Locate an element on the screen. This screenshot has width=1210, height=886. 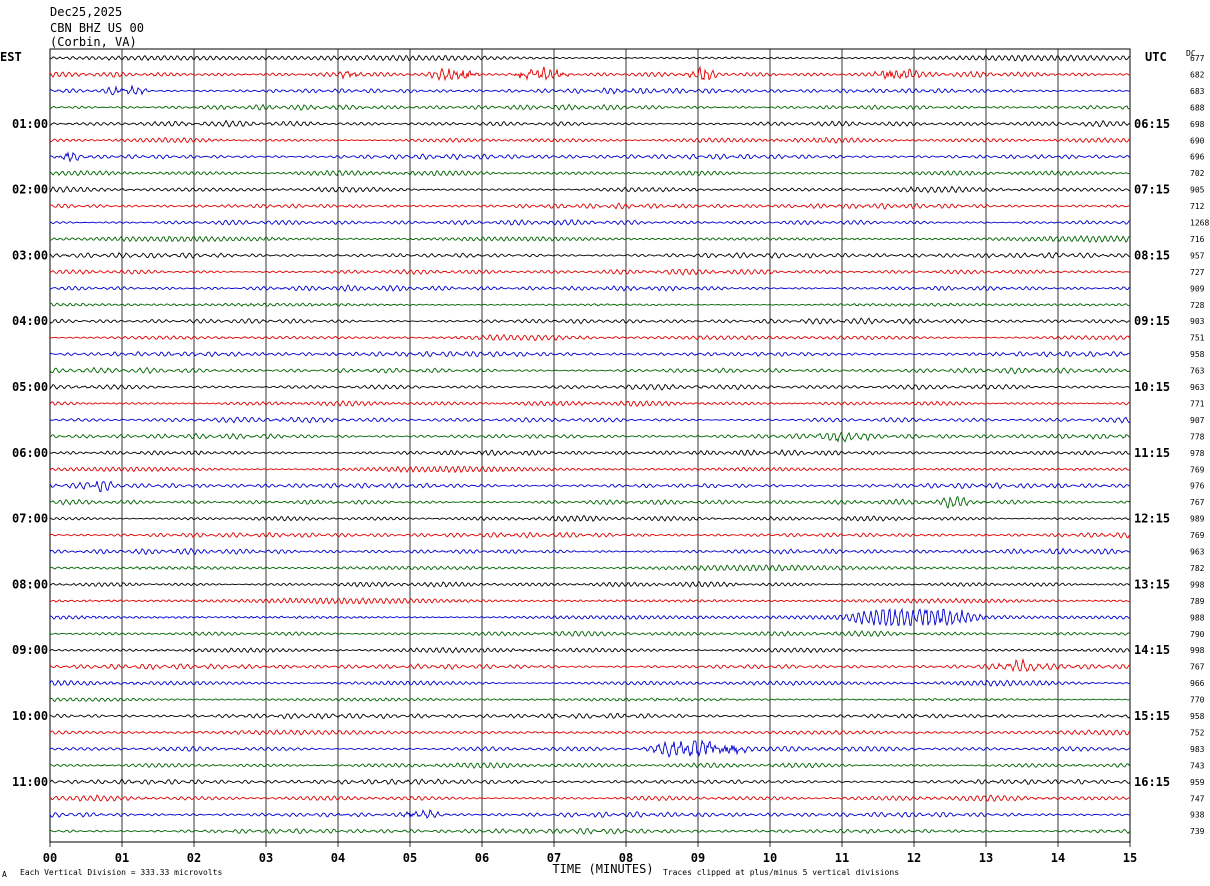
dc-offset-label: 728 is located at coordinates (1197, 305).